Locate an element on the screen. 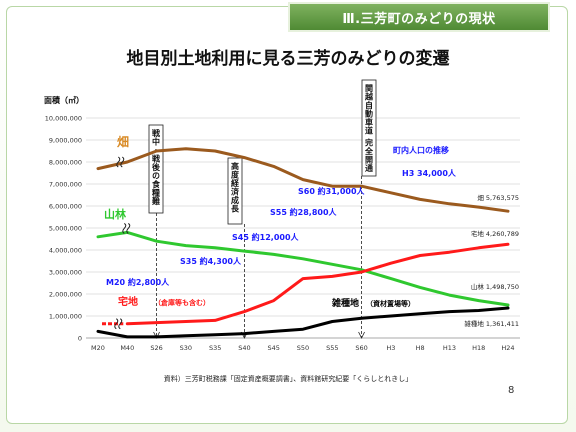 The height and width of the screenshot is (432, 576). y-tick-label: 2,000,000 is located at coordinates (65, 295).